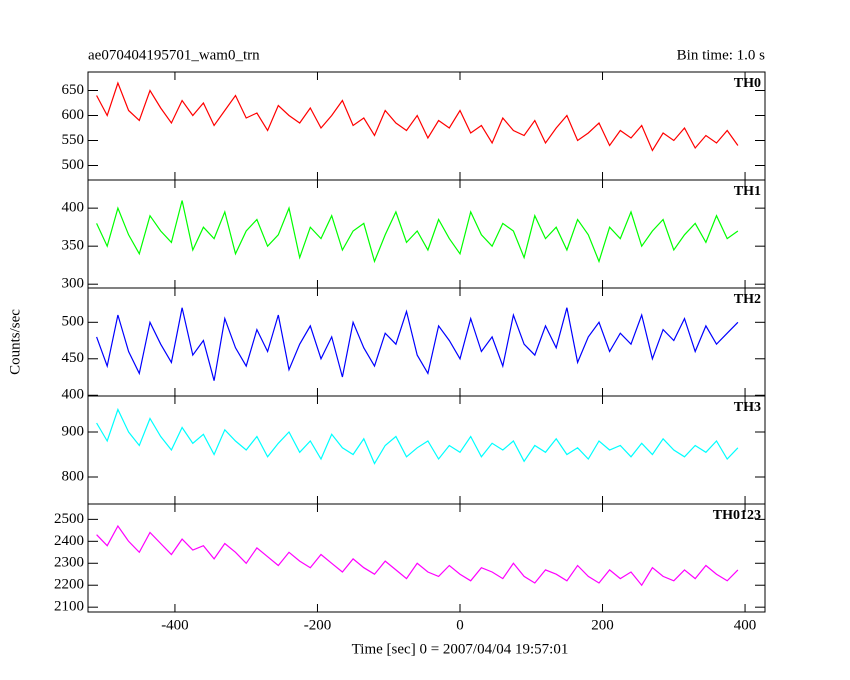 The height and width of the screenshot is (680, 850). I want to click on y-tick-label: 300, so click(73, 284).